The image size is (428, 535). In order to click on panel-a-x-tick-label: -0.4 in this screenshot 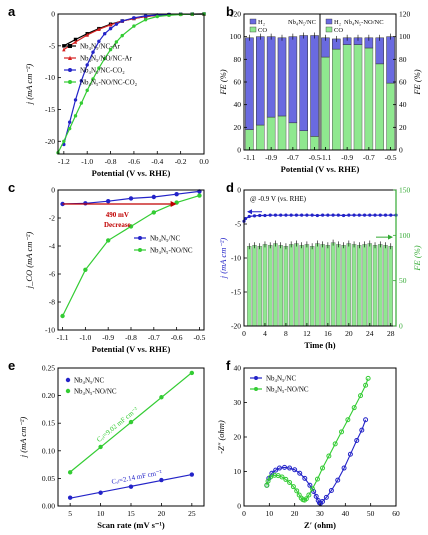, I will do `click(157, 161)`.